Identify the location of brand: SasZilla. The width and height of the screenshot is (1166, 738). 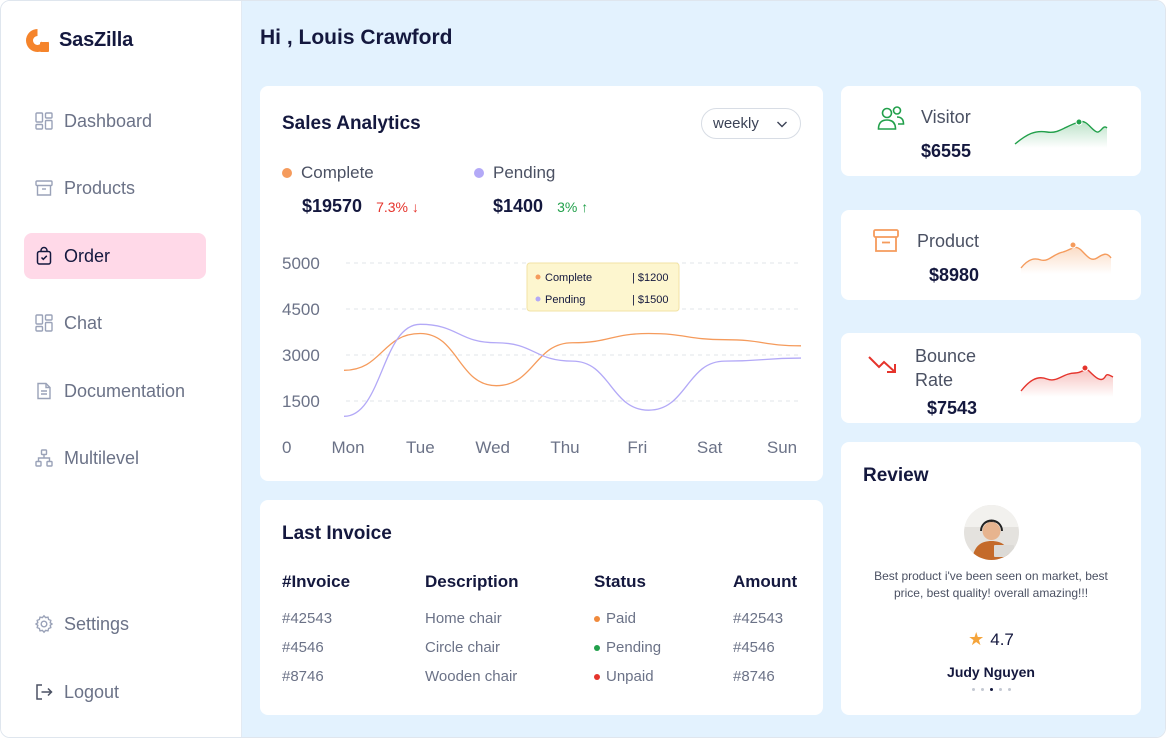
(78, 40).